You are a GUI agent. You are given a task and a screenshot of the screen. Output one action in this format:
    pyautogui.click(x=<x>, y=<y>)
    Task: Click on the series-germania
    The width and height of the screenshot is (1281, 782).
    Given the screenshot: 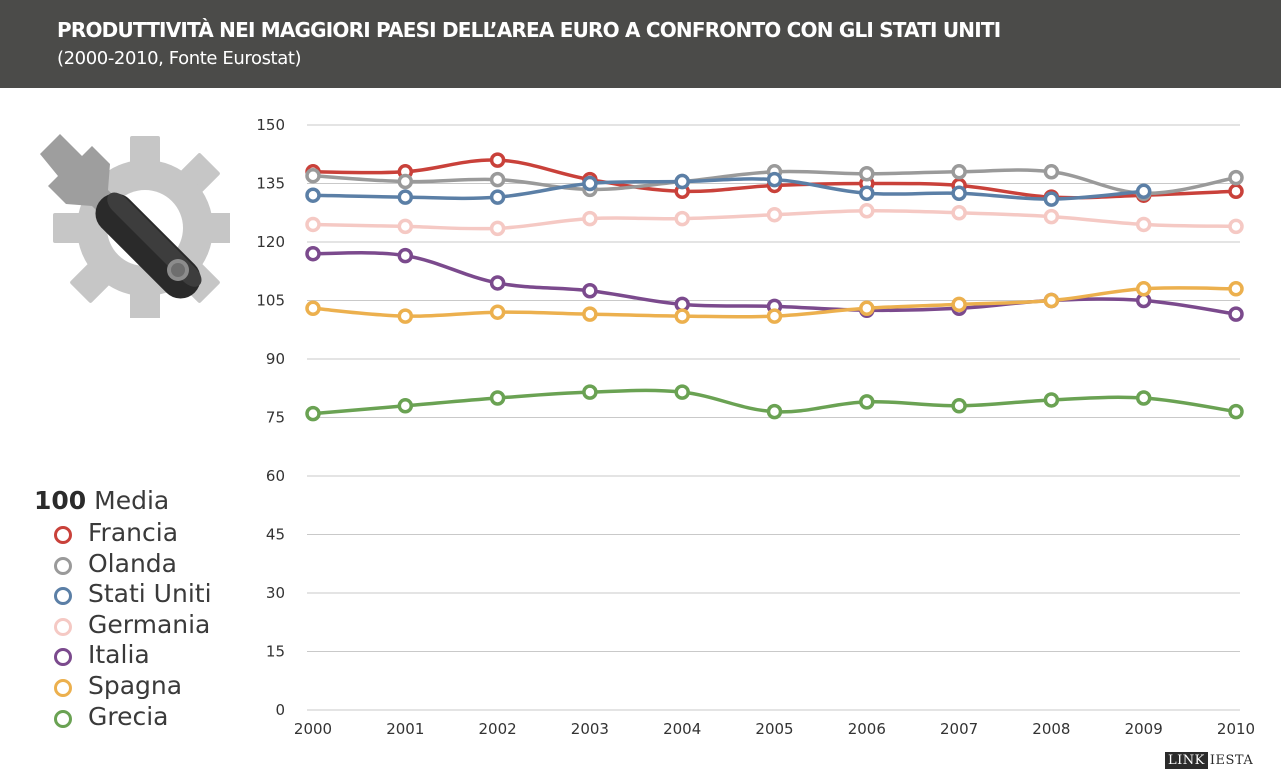 What is the action you would take?
    pyautogui.click(x=774, y=220)
    